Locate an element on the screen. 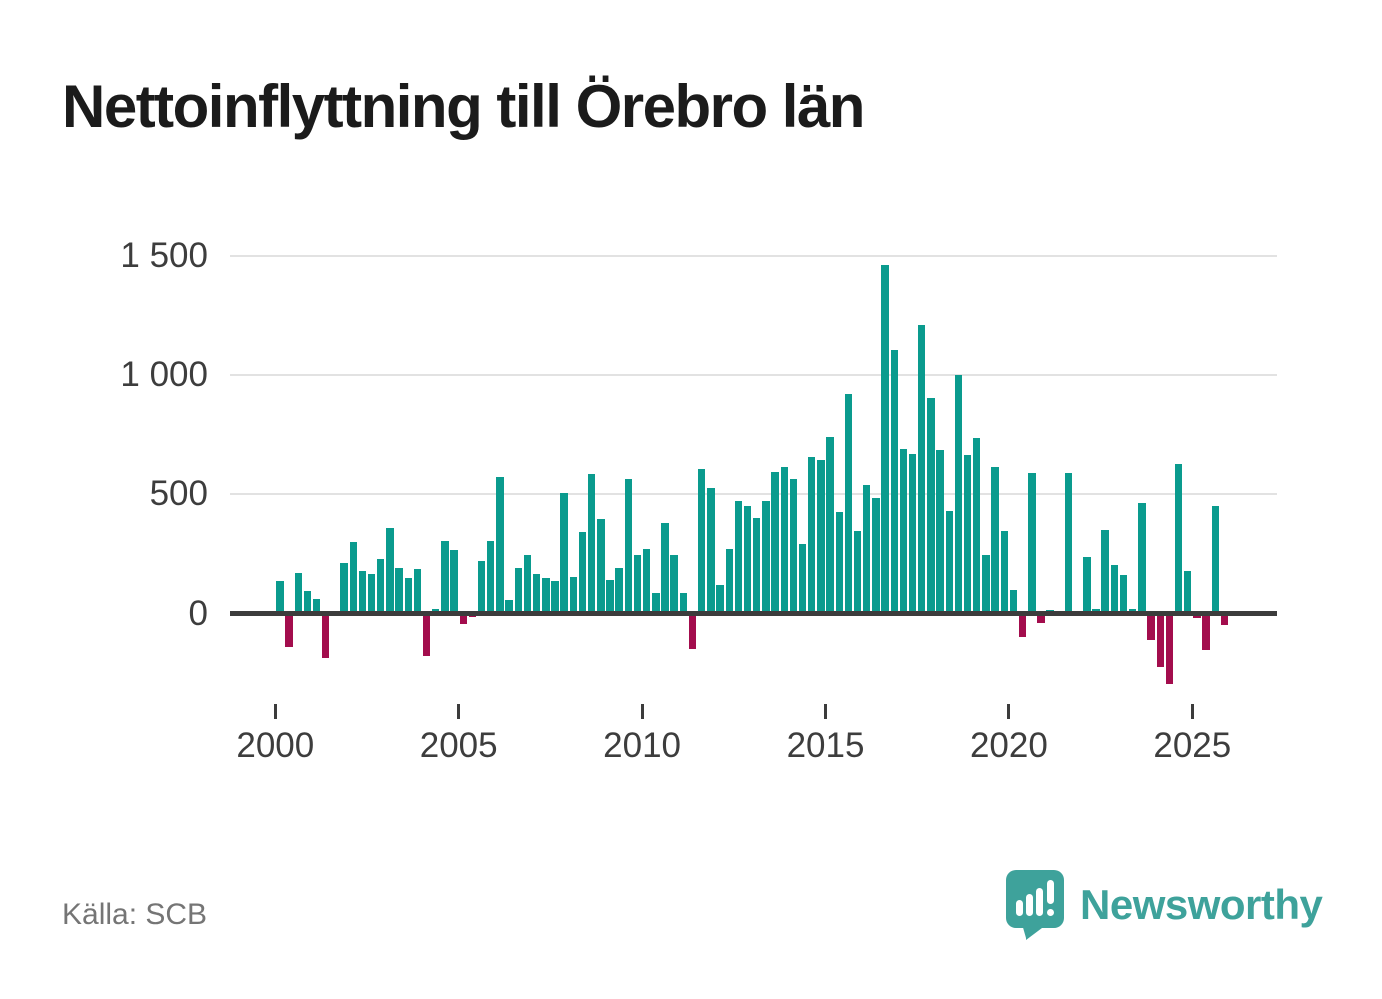 Image resolution: width=1382 pixels, height=999 pixels. bar-2006Q2 is located at coordinates (509, 607).